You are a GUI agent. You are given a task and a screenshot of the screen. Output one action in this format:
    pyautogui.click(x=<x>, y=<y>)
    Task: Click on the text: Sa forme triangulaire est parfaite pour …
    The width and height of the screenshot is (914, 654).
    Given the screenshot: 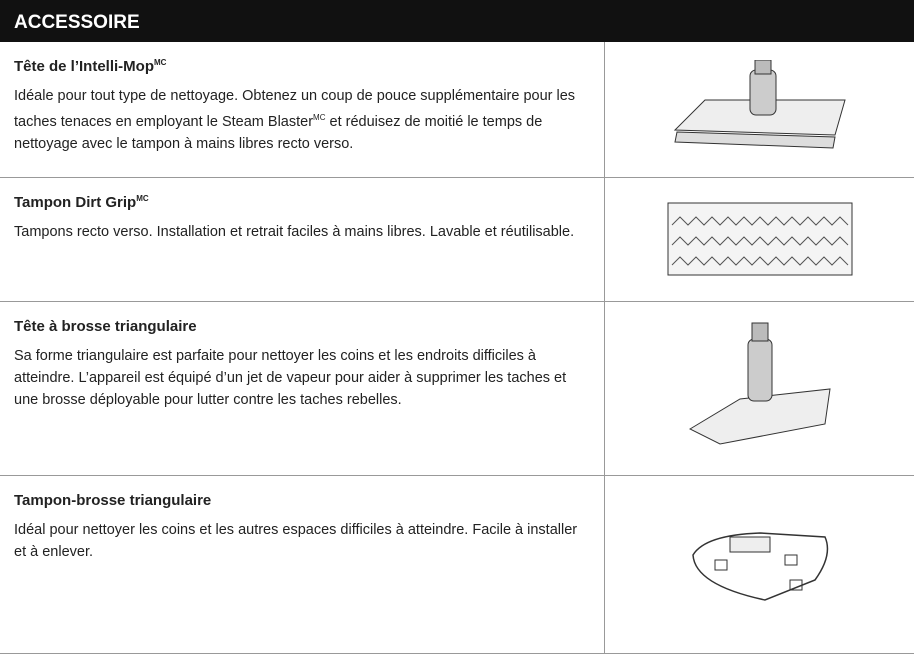 What is the action you would take?
    pyautogui.click(x=290, y=378)
    